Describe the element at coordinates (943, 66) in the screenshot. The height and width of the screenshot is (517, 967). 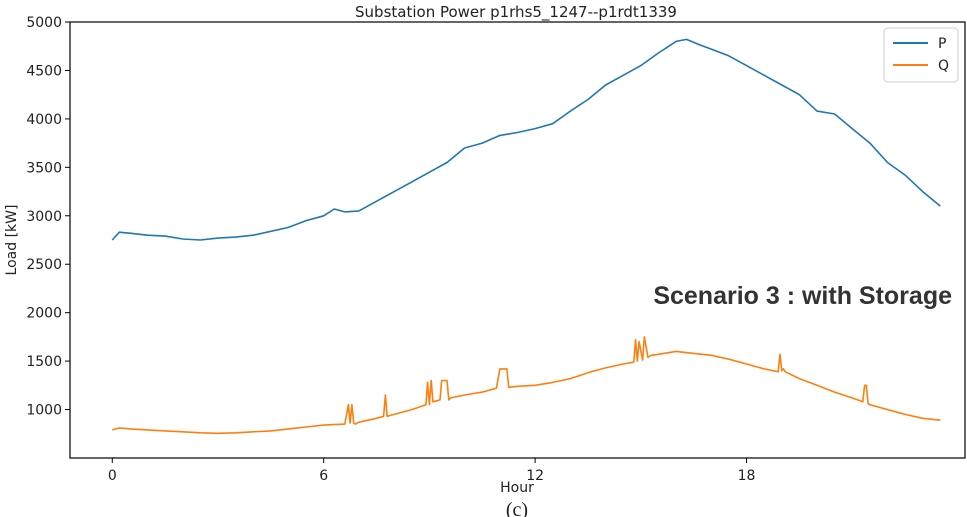
I see `legend-label-q: Q` at that location.